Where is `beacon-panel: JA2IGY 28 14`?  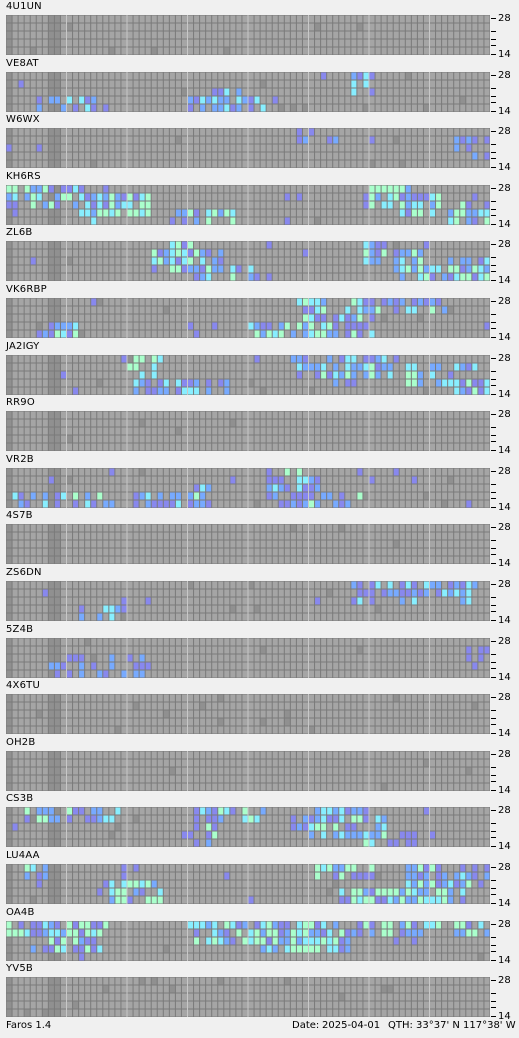 beacon-panel: JA2IGY 28 14 is located at coordinates (259, 370).